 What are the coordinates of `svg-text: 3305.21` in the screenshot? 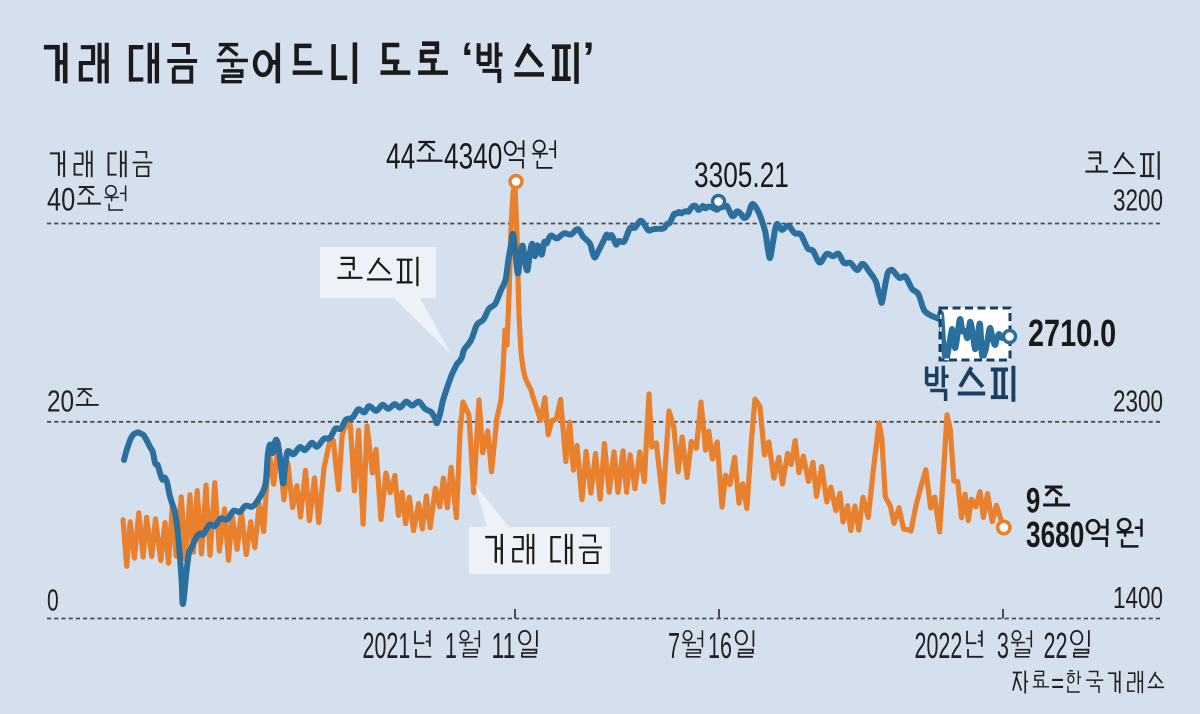 It's located at (741, 175).